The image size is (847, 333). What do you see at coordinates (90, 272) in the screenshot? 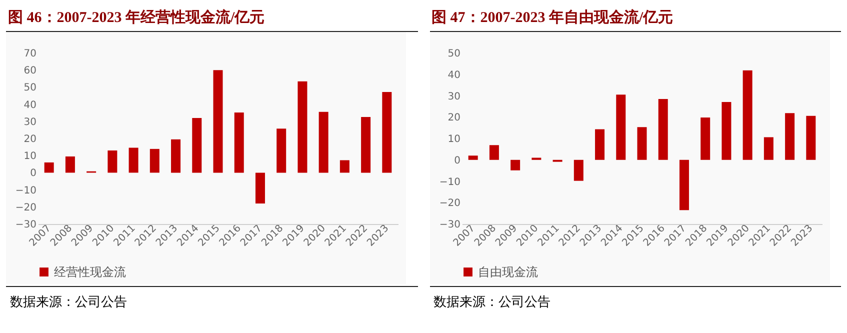
I see `legend-label: 经营性现金流` at bounding box center [90, 272].